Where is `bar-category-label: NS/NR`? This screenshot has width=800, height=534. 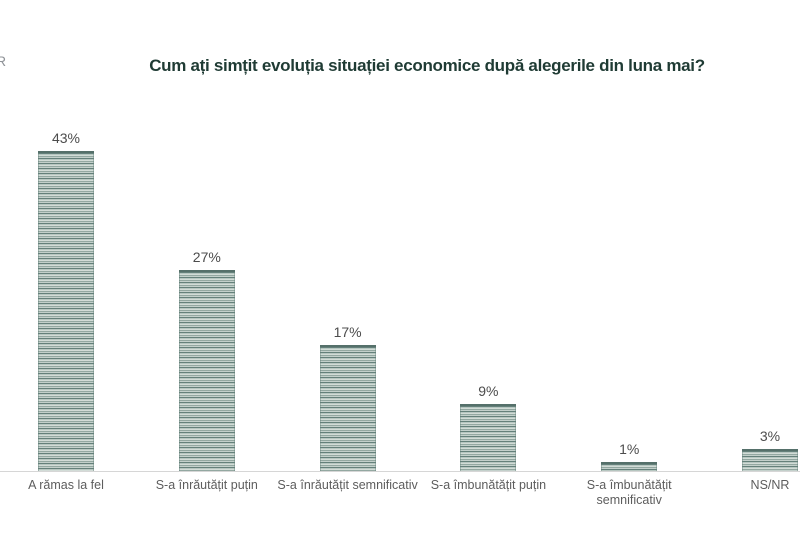
bar-category-label: NS/NR is located at coordinates (770, 485).